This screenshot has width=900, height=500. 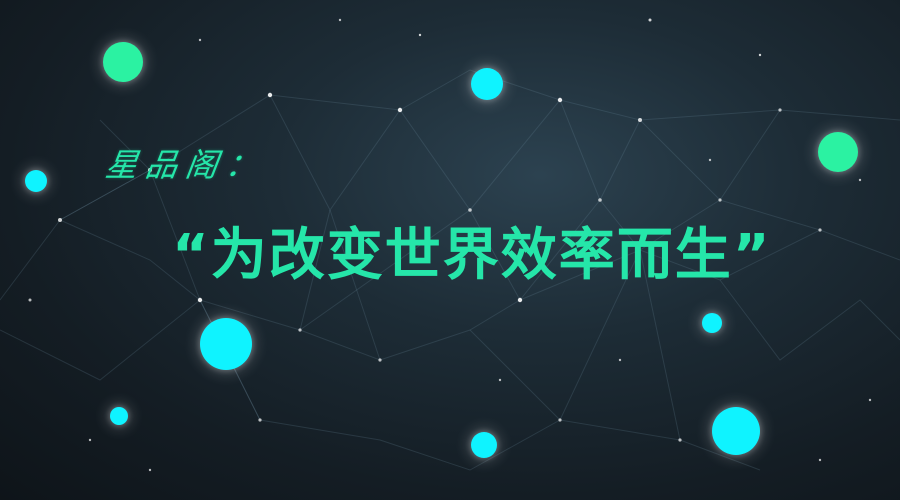 I want to click on slogan-headline: “为改变世界效率而生”, so click(x=472, y=255).